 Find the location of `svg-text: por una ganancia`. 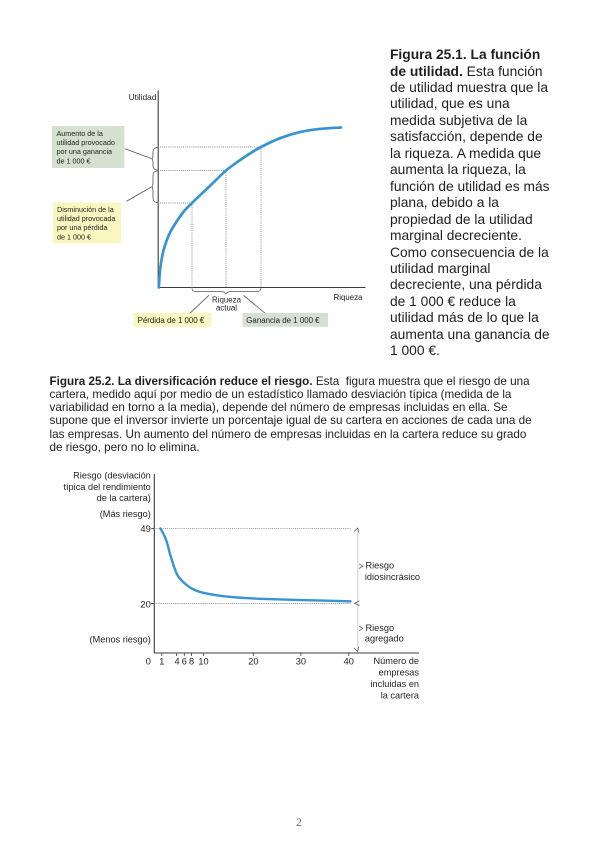

svg-text: por una ganancia is located at coordinates (85, 151).